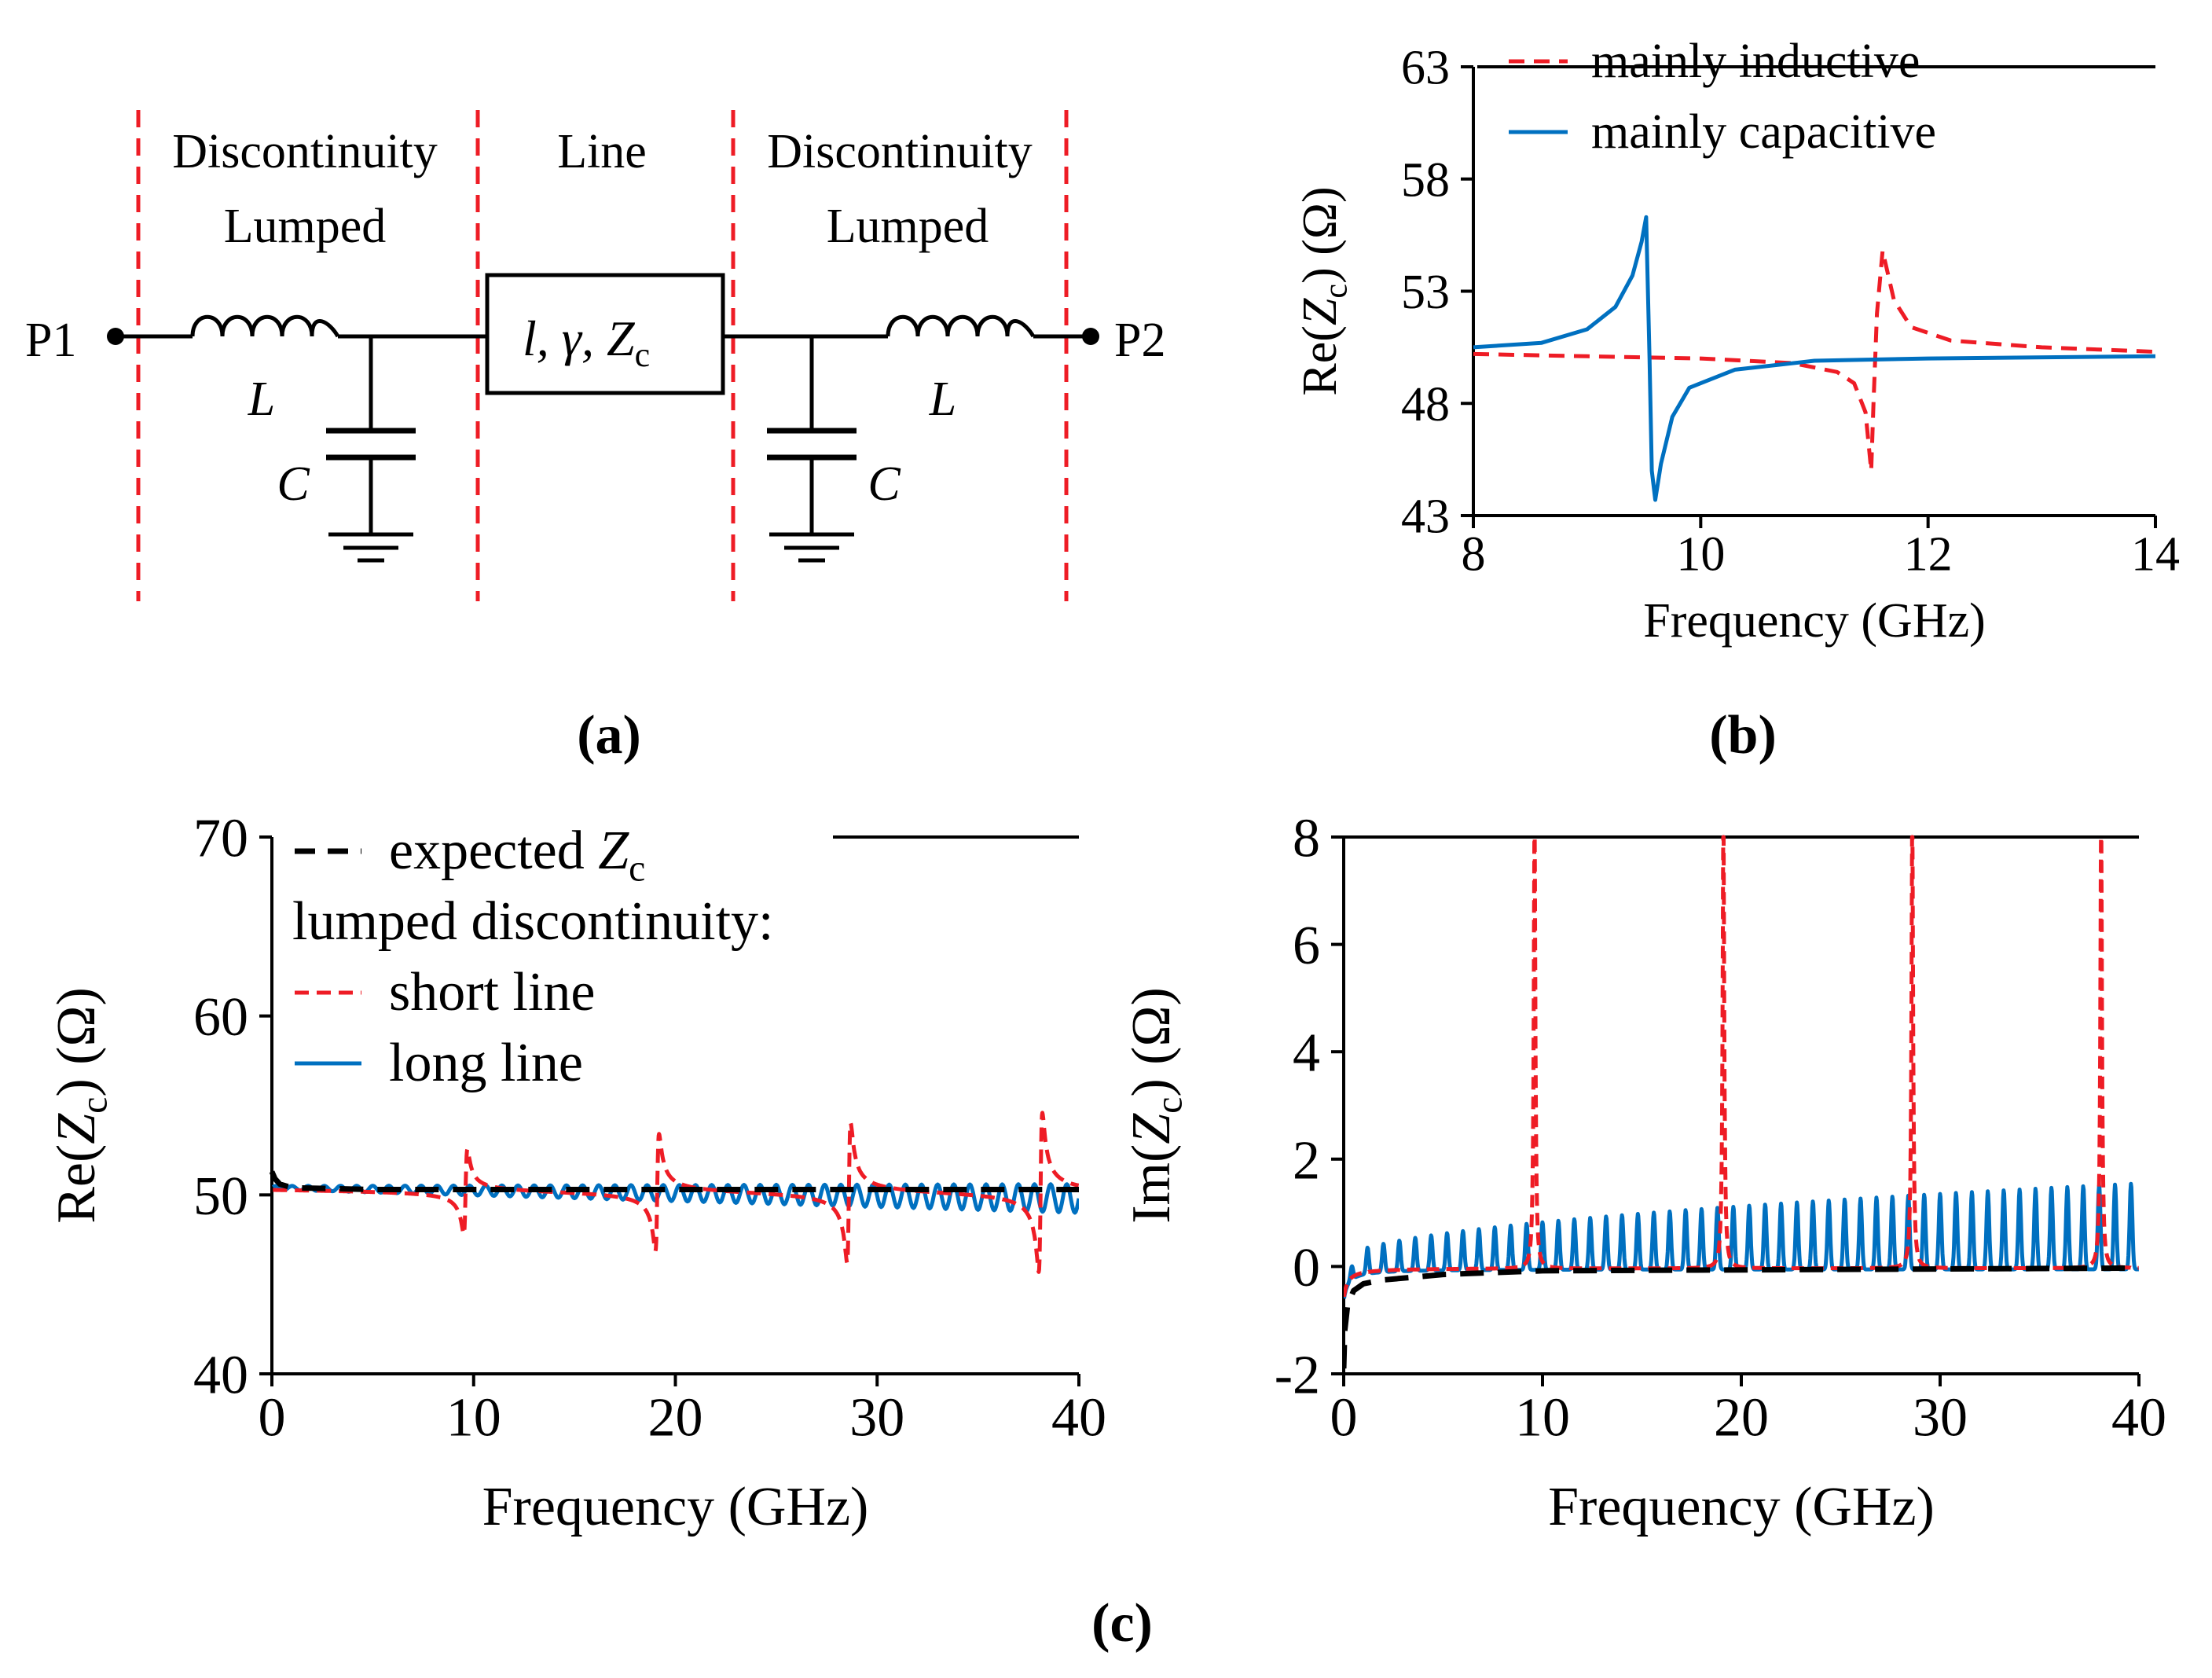  What do you see at coordinates (1306, 839) in the screenshot?
I see `y-tick-label: 8` at bounding box center [1306, 839].